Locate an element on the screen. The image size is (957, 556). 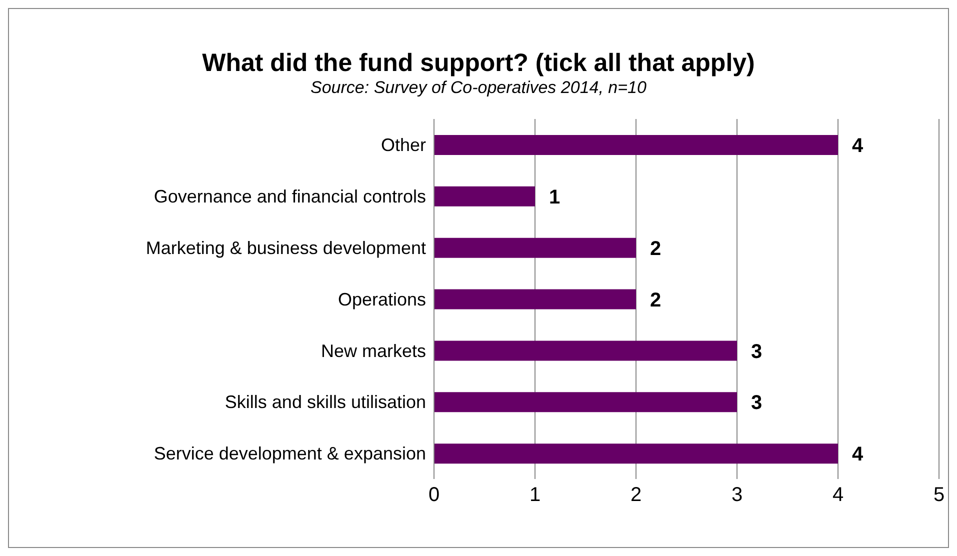
y-tick-label: Skills and skills utilisation is located at coordinates (325, 402).